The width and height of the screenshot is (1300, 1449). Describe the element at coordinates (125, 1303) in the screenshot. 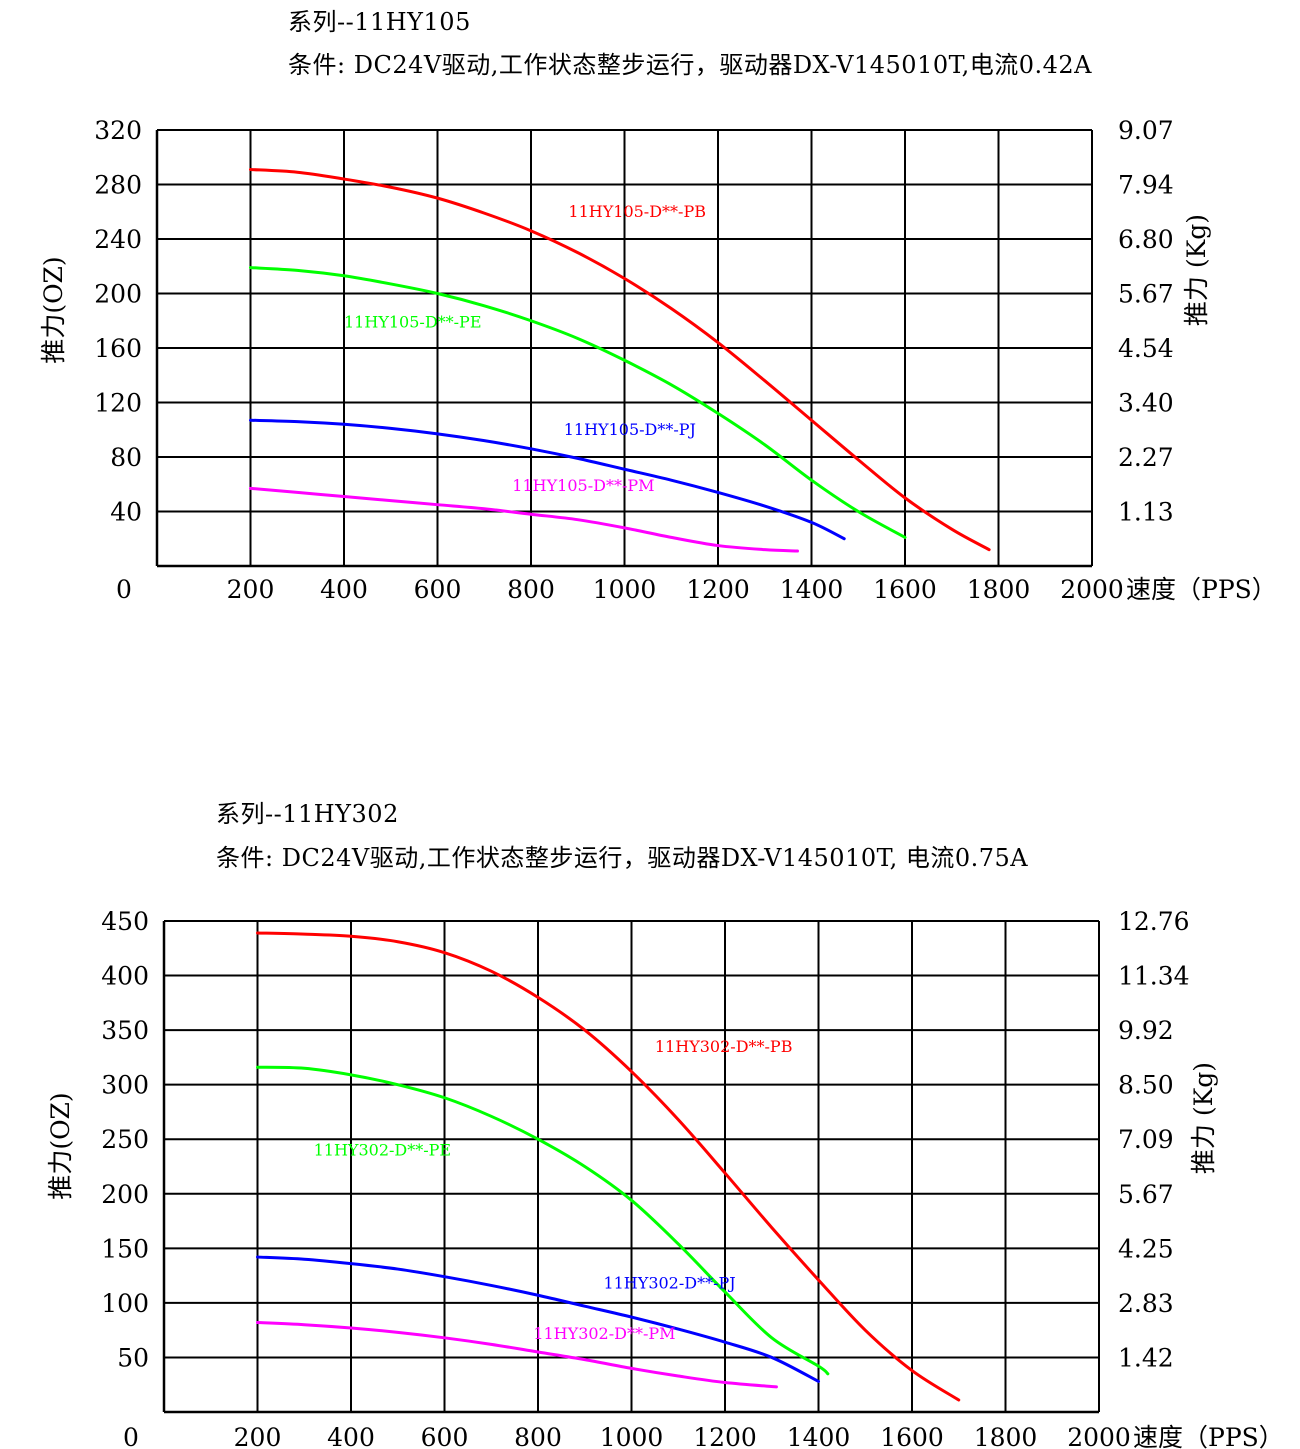

I see `chart2-y-tick-label: 100` at that location.